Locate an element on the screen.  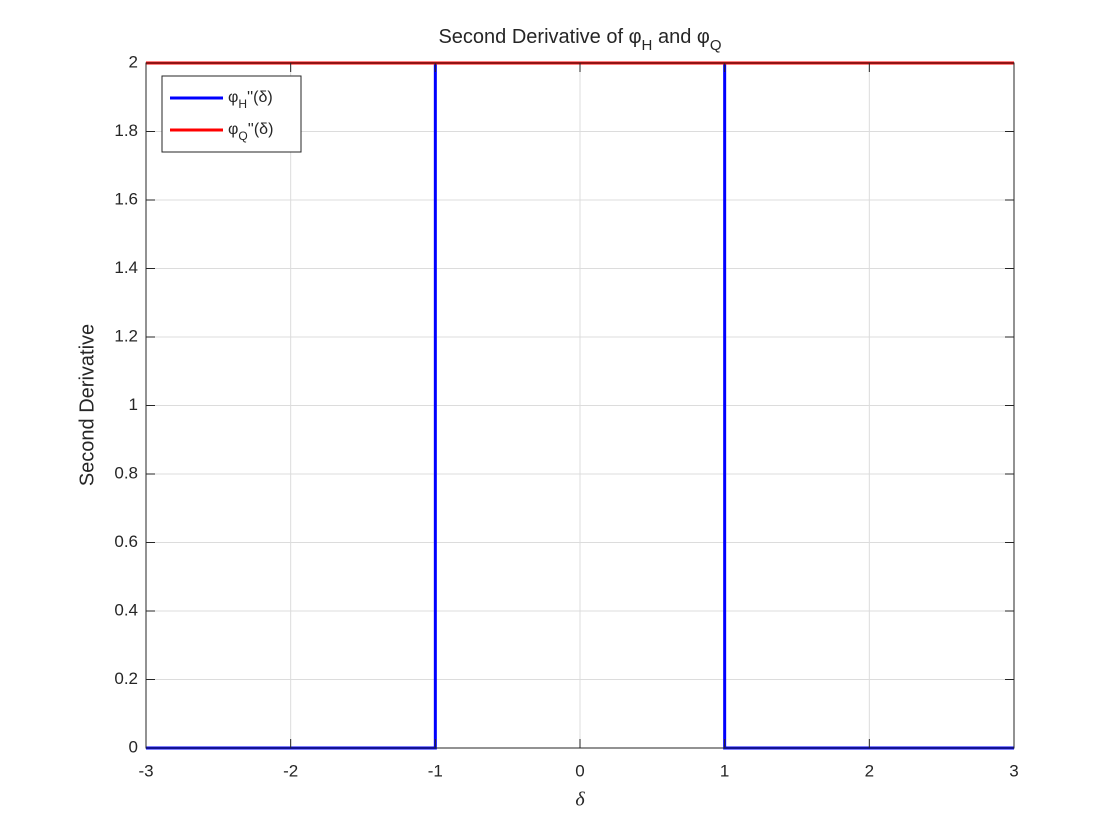
x-tick-label: 1 is located at coordinates (724, 770).